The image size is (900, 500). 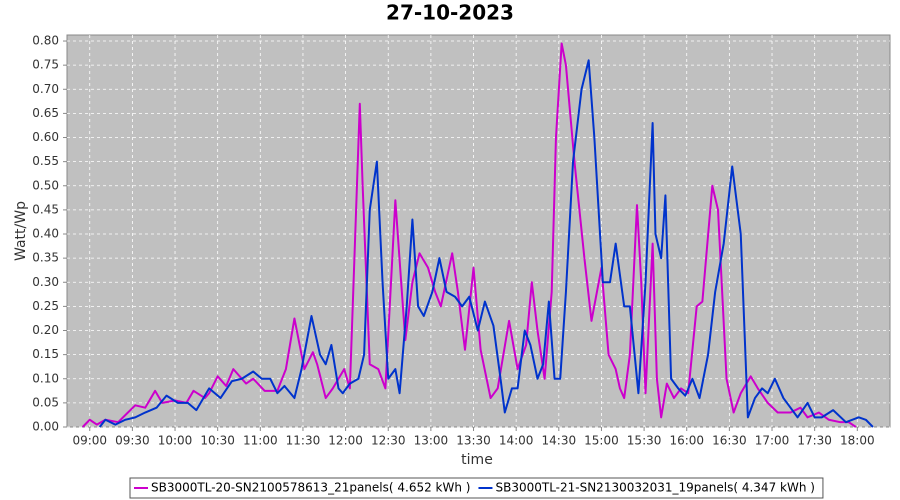 What do you see at coordinates (45, 402) in the screenshot?
I see `y-tick-label: 0.05` at bounding box center [45, 402].